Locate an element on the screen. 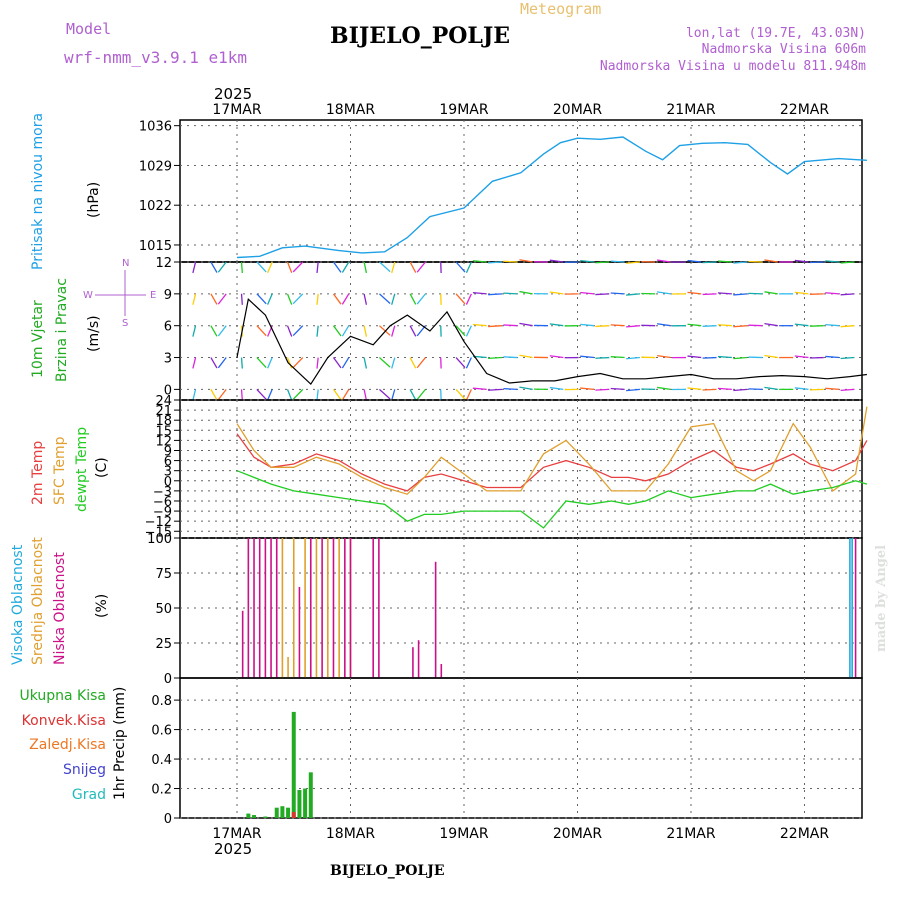  pressure-unit: (hPa) is located at coordinates (94, 200).